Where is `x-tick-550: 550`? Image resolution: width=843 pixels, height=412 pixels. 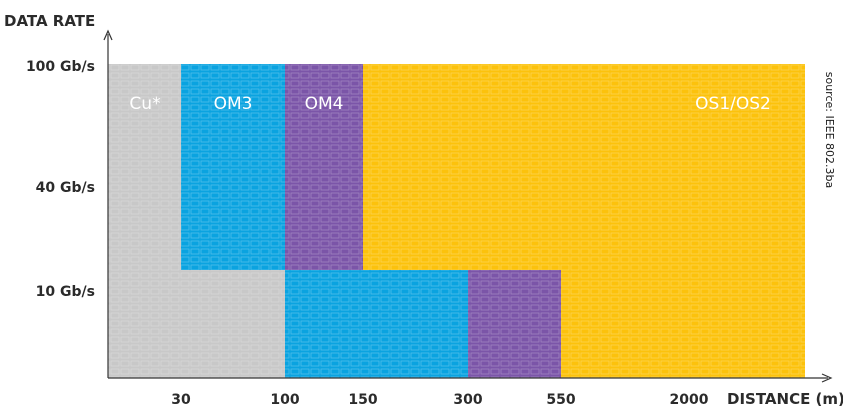 x-tick-550: 550 is located at coordinates (560, 400).